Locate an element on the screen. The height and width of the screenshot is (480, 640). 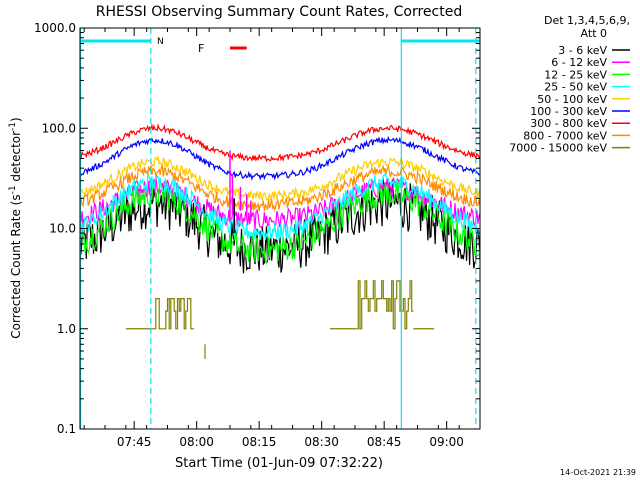
legend-label: 6 - 12 keV is located at coordinates (579, 62).